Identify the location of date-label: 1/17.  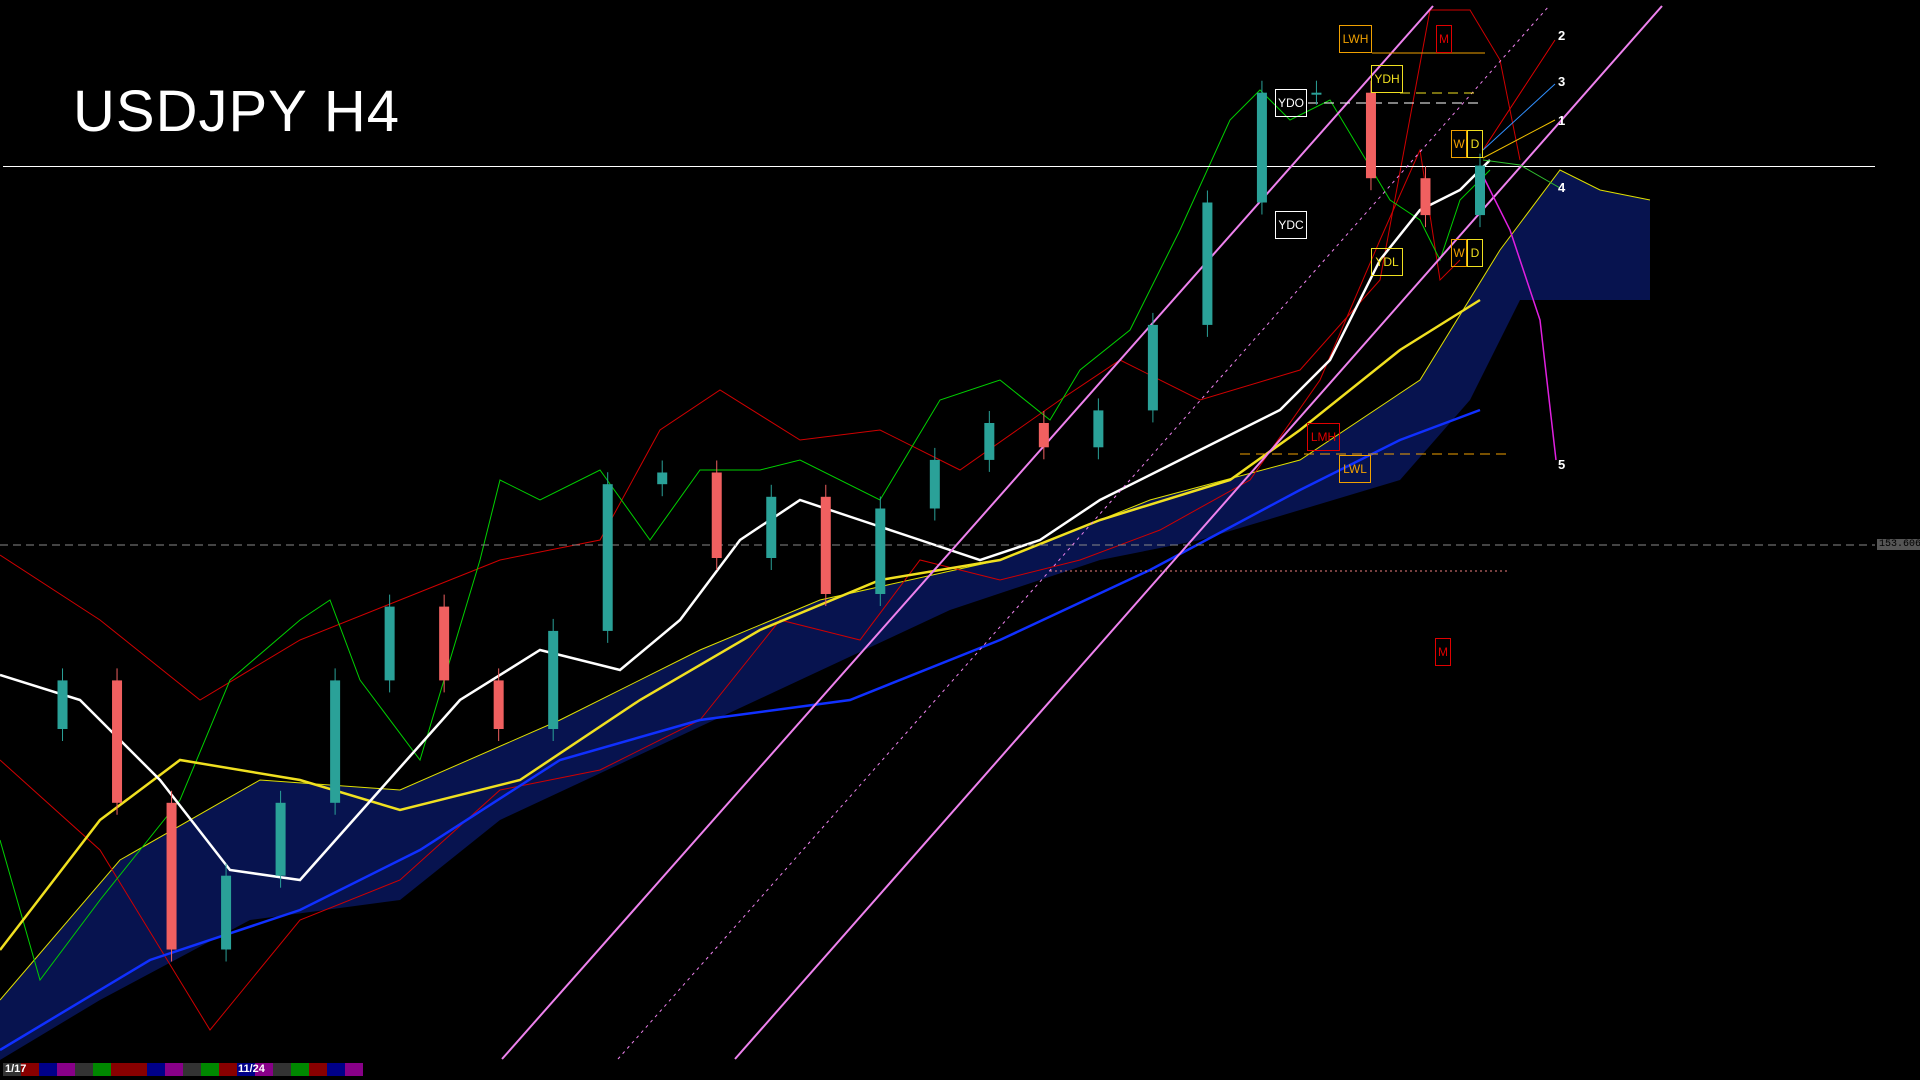
(16, 1069).